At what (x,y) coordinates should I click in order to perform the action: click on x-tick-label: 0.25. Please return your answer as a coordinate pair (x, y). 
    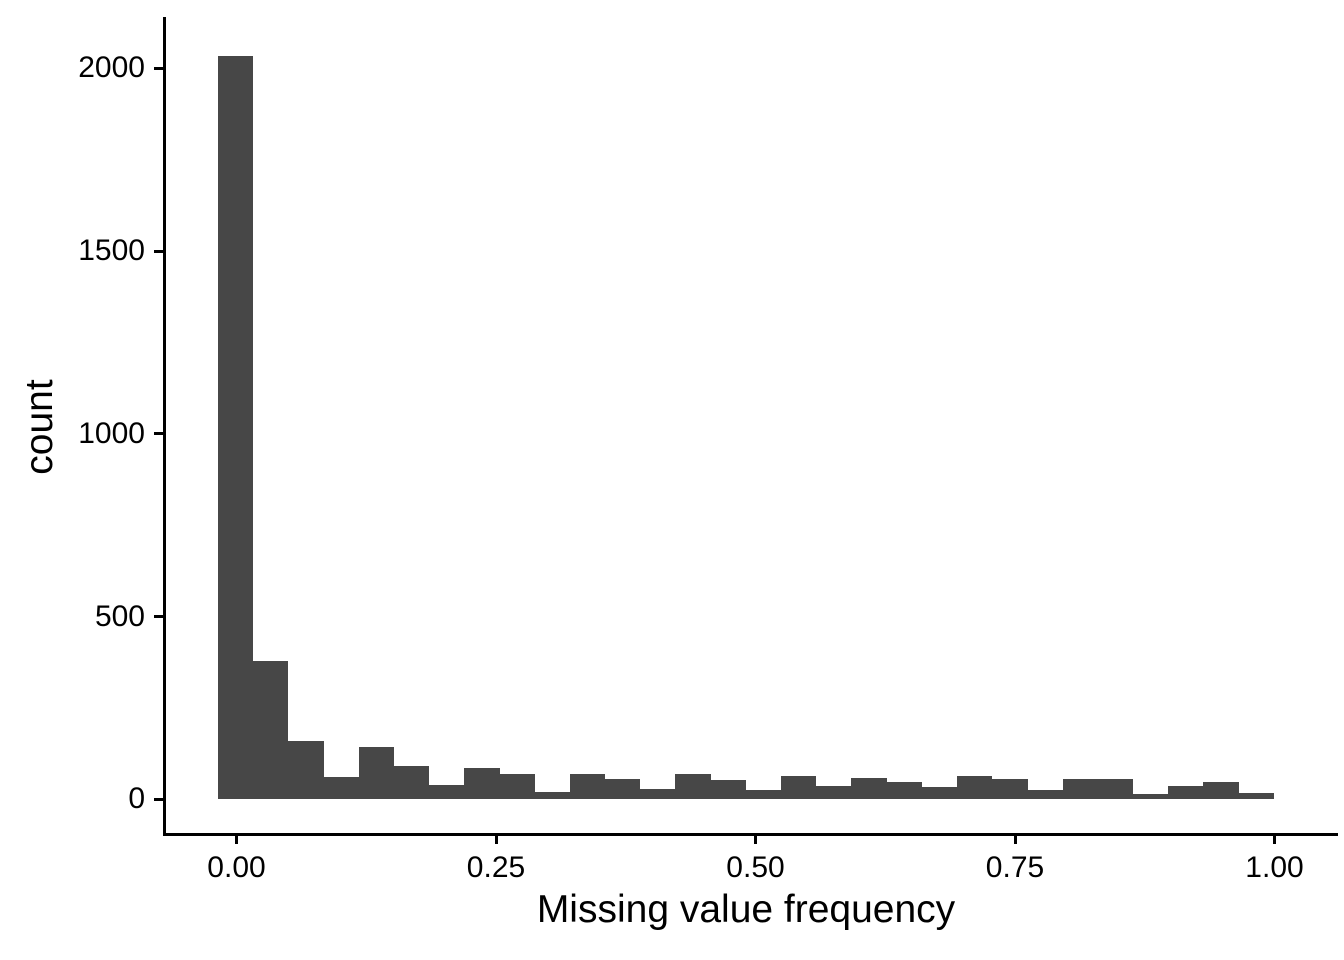
    Looking at the image, I should click on (496, 867).